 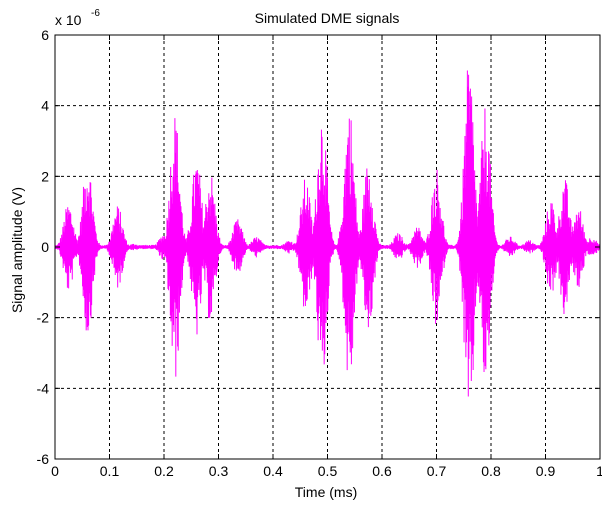 What do you see at coordinates (45, 247) in the screenshot?
I see `y-tick-label: 0` at bounding box center [45, 247].